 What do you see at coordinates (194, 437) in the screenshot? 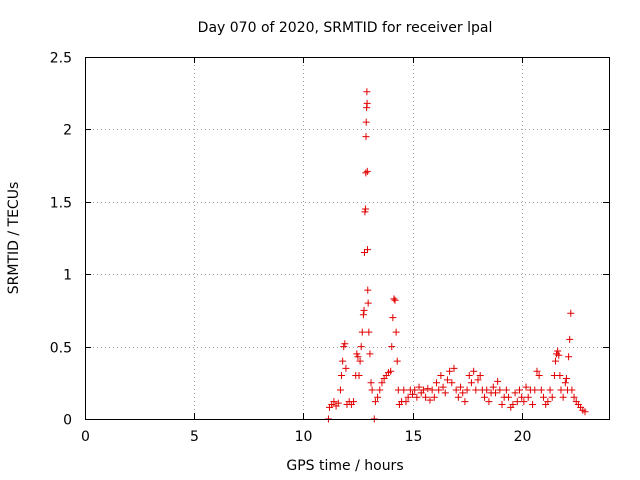
I see `x-tick-label: 5` at bounding box center [194, 437].